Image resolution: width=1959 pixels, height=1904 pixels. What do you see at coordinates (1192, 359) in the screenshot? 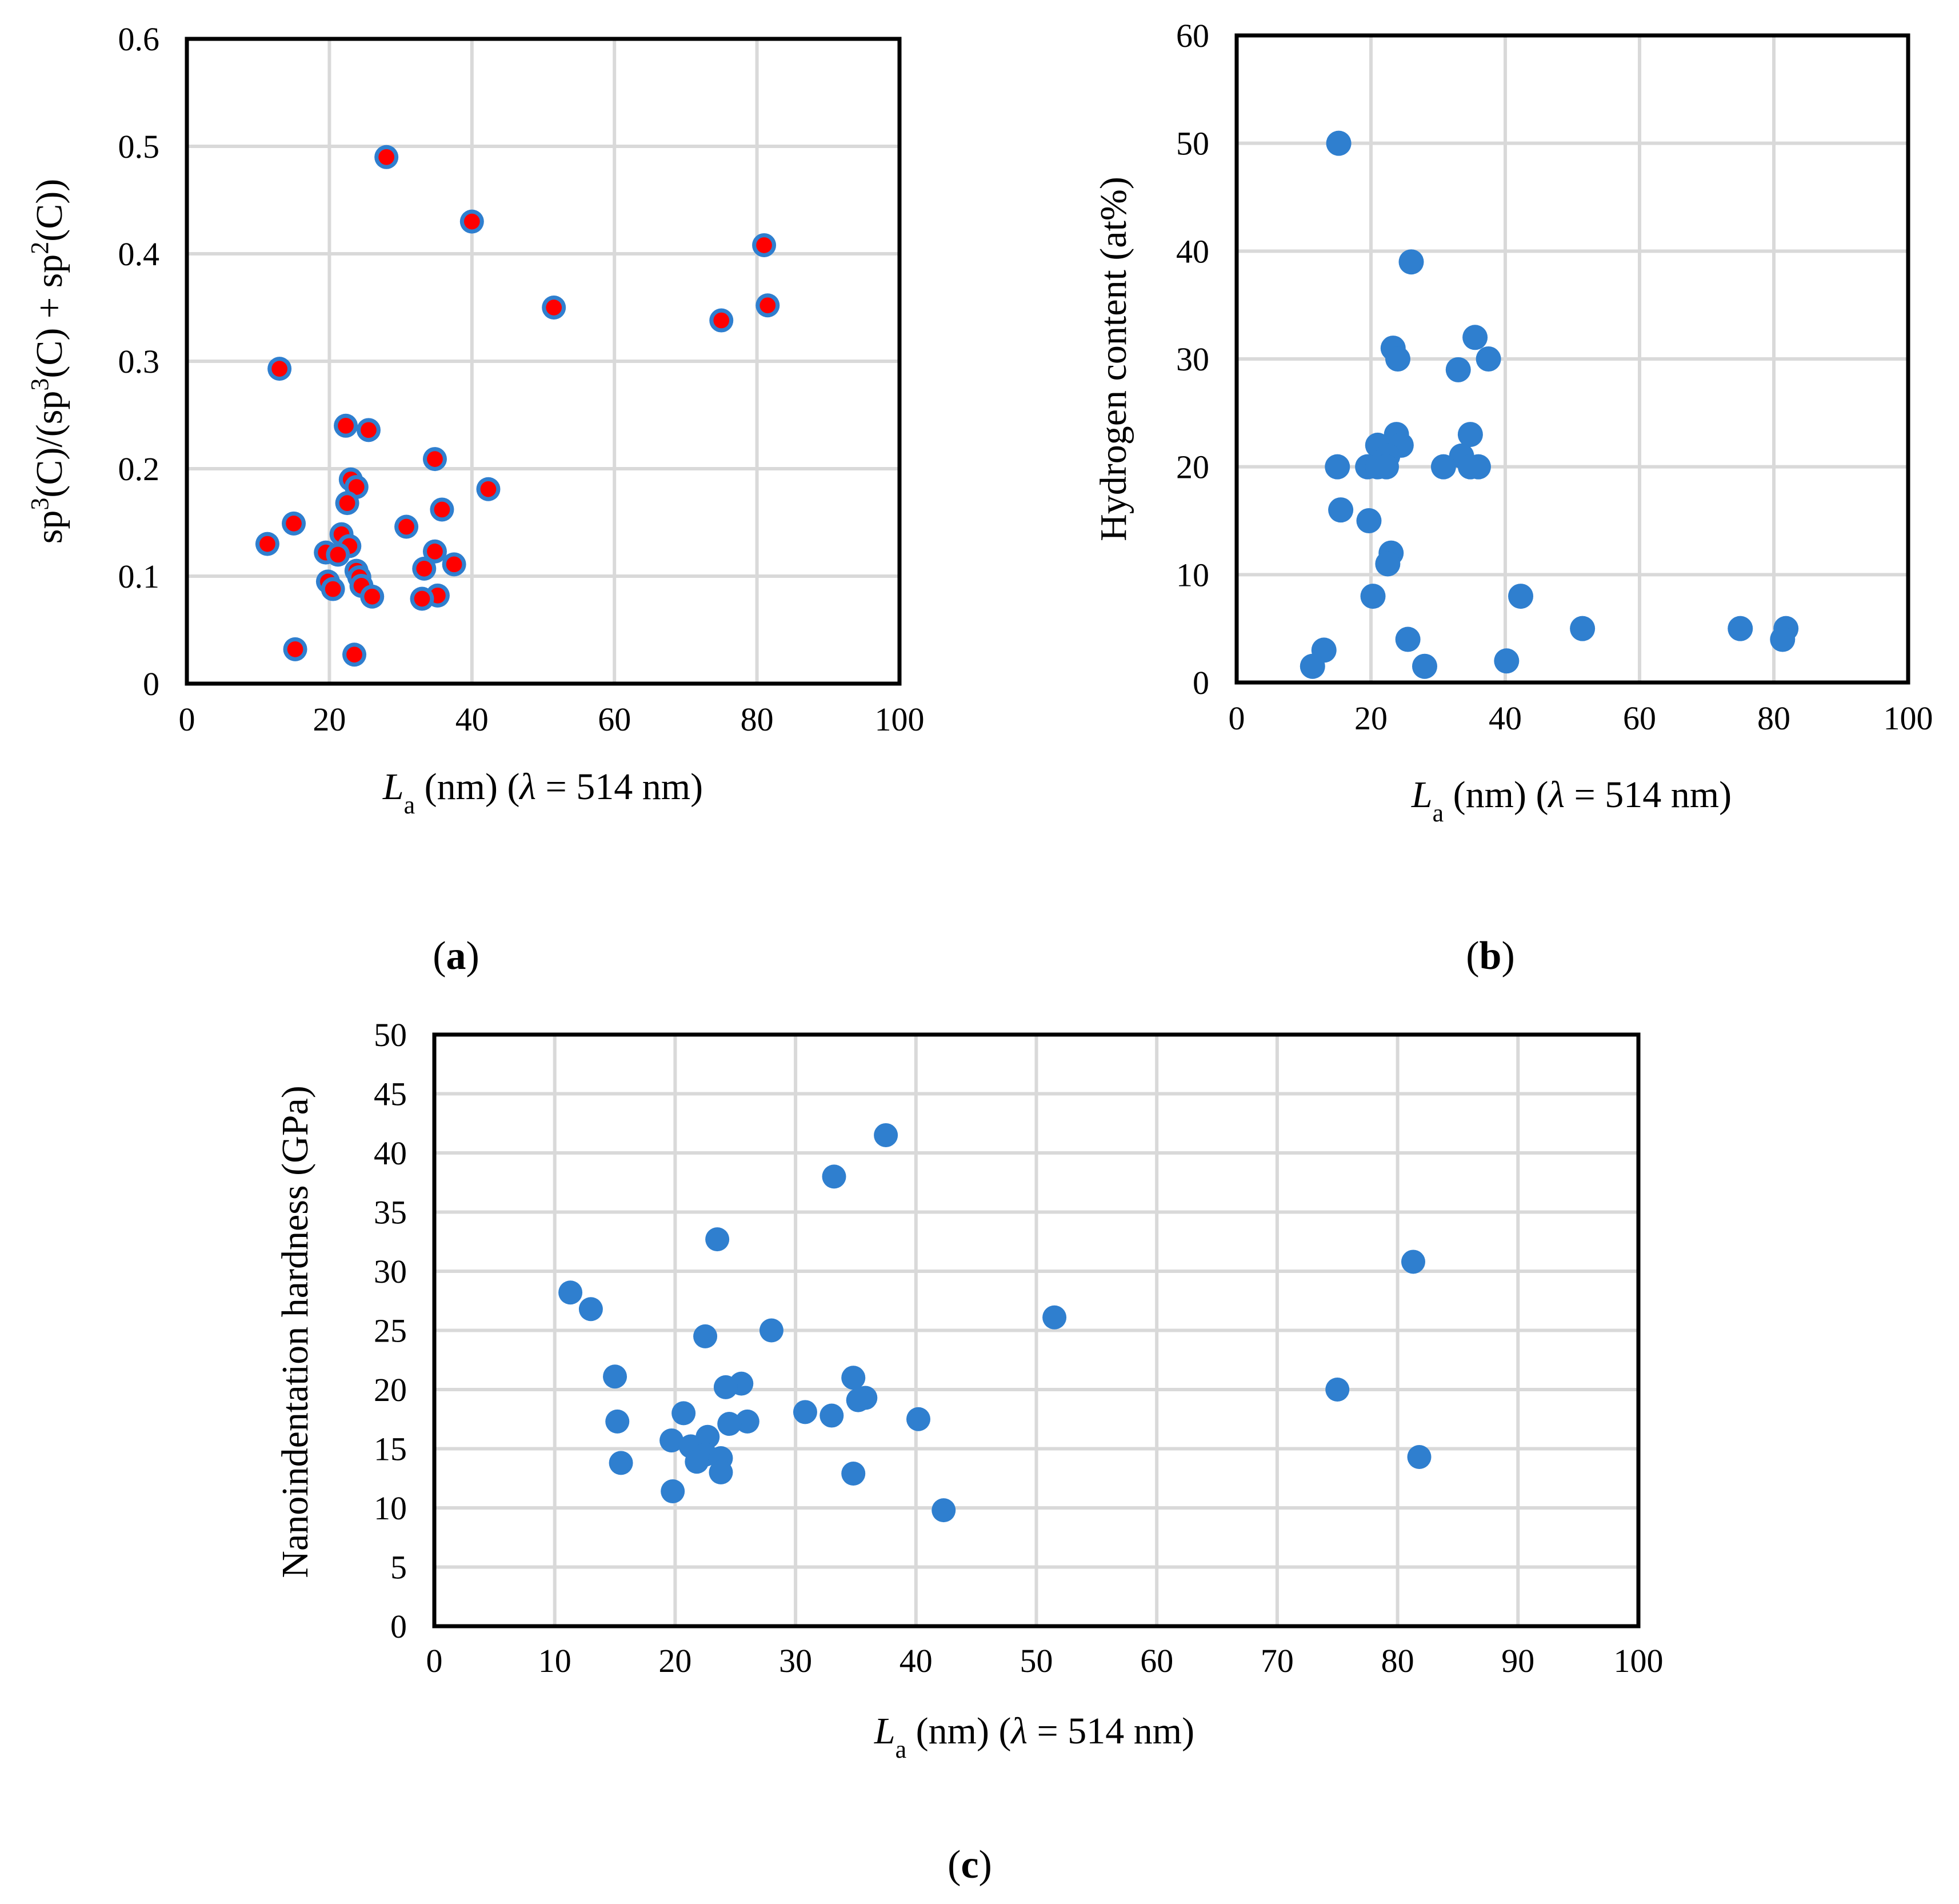
I see `panel-b-y-ticks: 0 10 20 30 40 50 60` at bounding box center [1192, 359].